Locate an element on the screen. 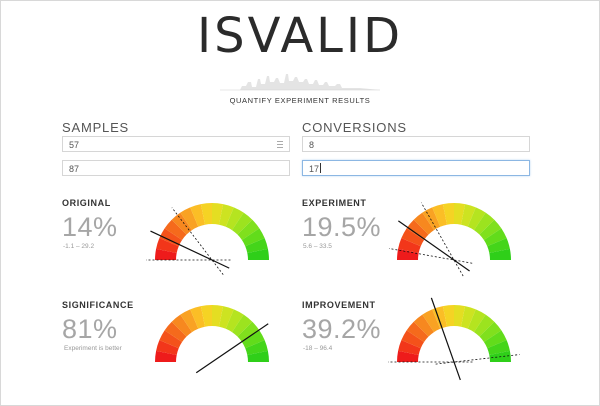  improvement-range: -18 – 96.4 is located at coordinates (318, 348).